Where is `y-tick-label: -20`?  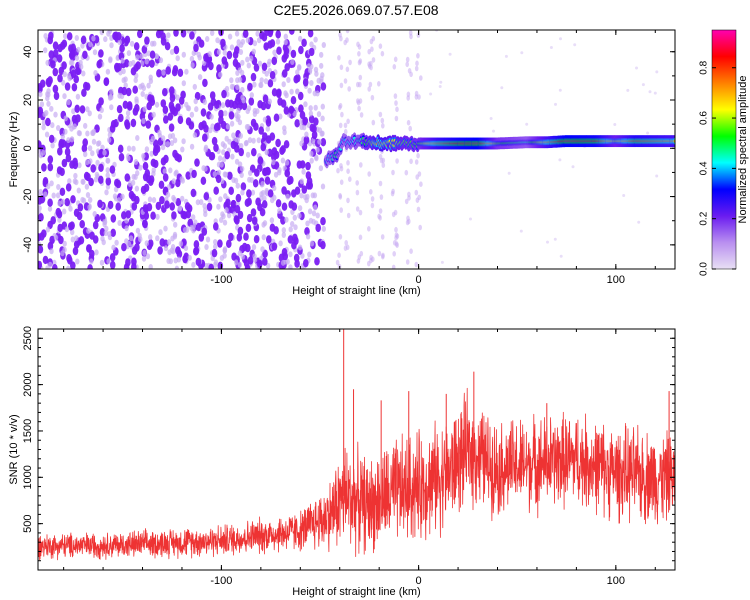
y-tick-label: -20 is located at coordinates (28, 197).